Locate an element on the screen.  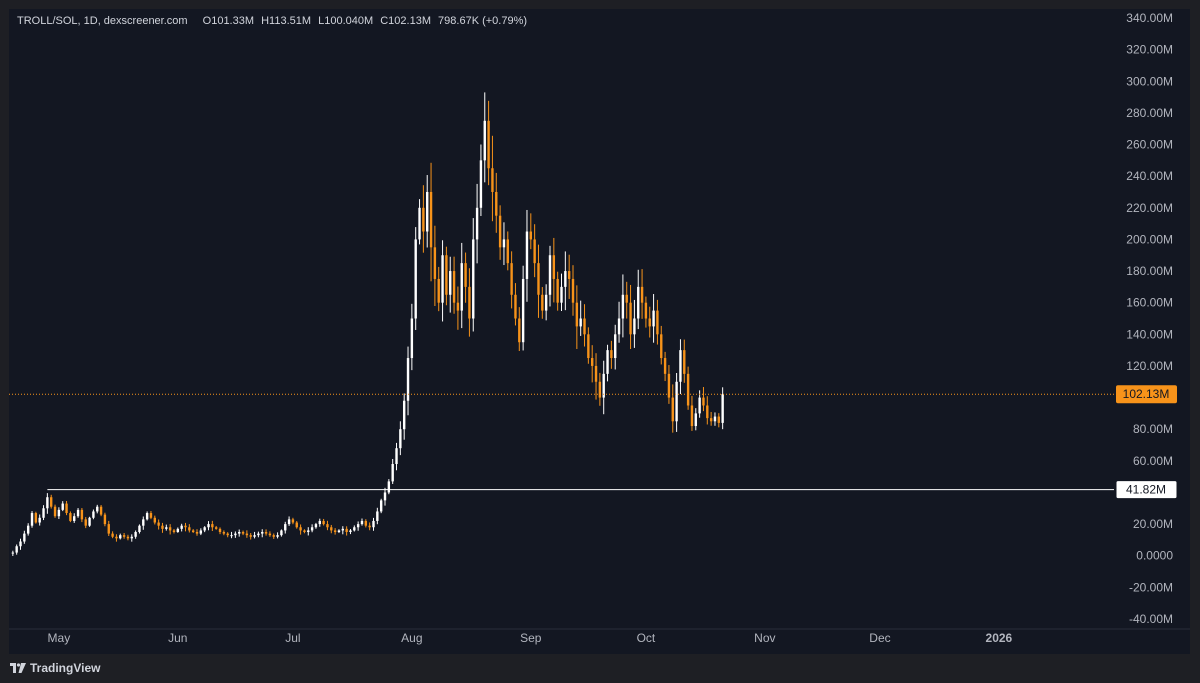
y-tick-label: 160.00M is located at coordinates (1149, 303).